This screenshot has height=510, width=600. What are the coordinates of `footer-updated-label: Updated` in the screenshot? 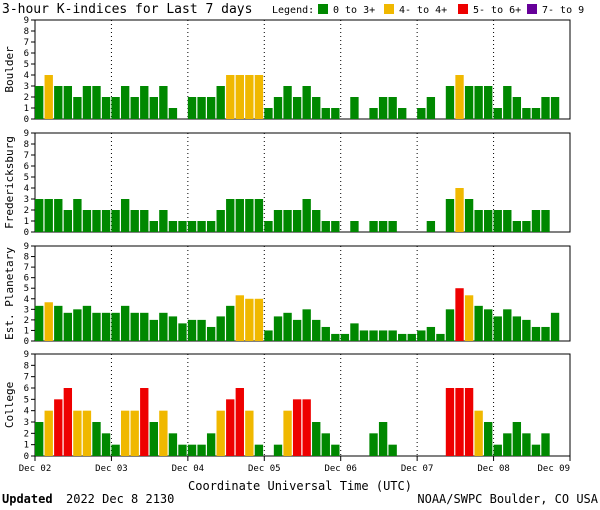 It's located at (27, 499).